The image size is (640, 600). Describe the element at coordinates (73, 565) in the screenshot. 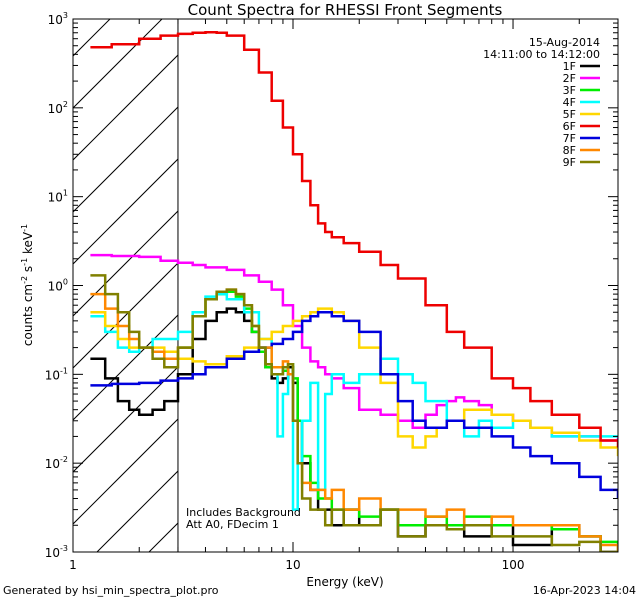

I see `x-tick-label: 1` at that location.